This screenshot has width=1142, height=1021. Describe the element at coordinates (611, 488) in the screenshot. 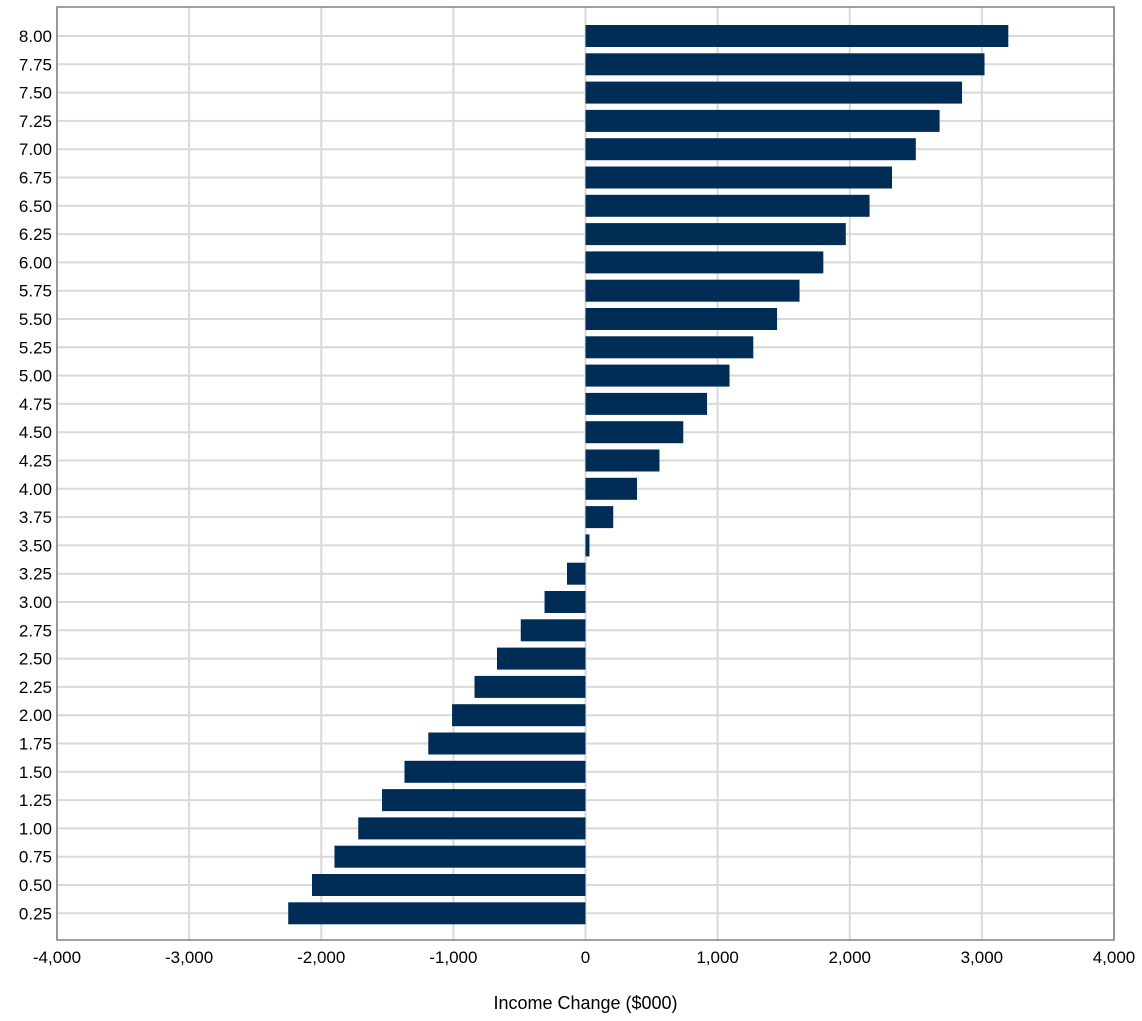

I see `bar-4.00` at that location.